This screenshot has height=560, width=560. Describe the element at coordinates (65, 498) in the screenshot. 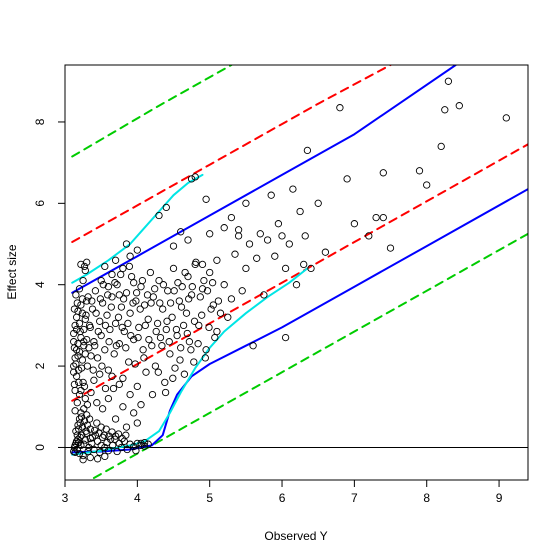

I see `x-tick-label: 3` at that location.